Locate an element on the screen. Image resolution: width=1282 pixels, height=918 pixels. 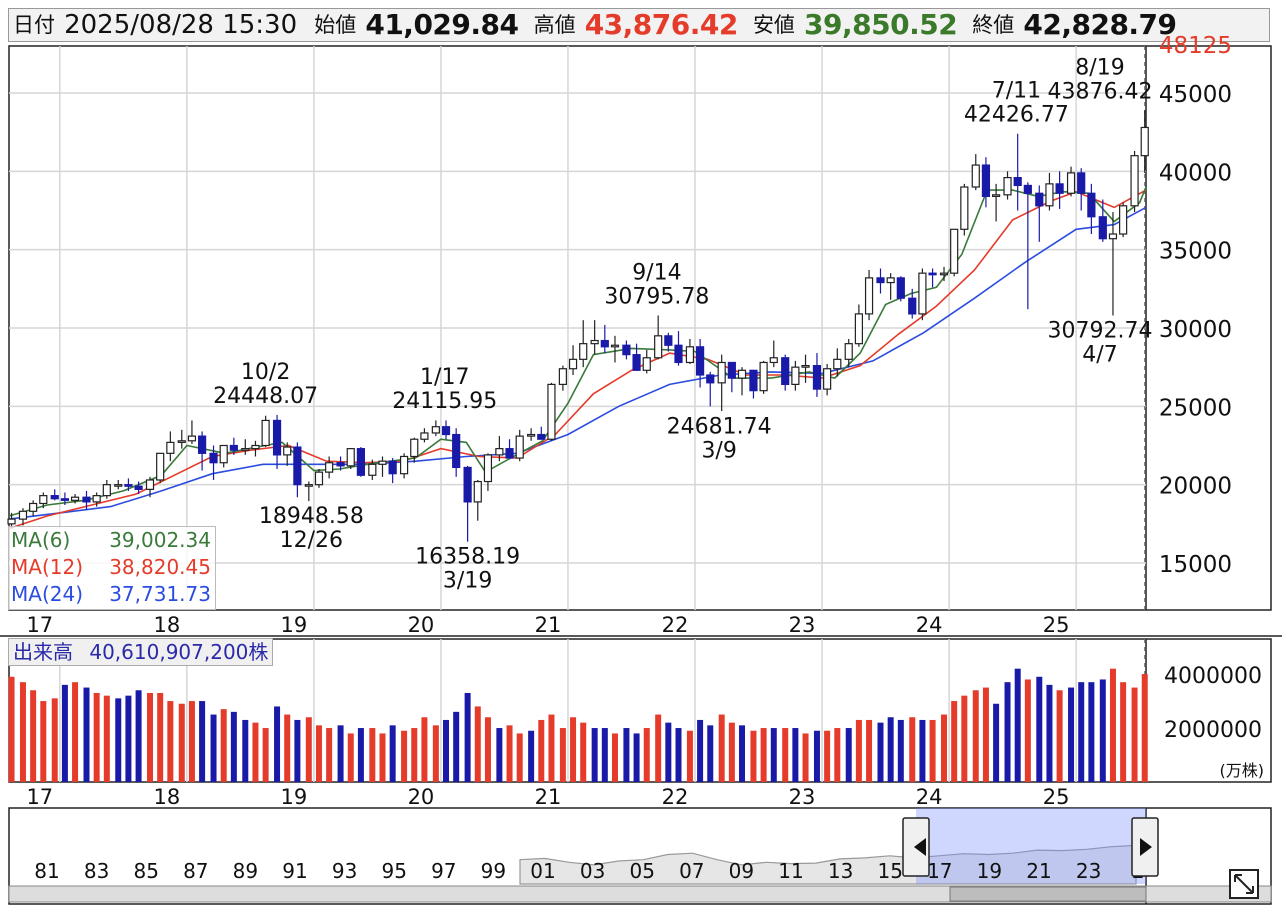
triangle-right-handle is located at coordinates (1145, 847).